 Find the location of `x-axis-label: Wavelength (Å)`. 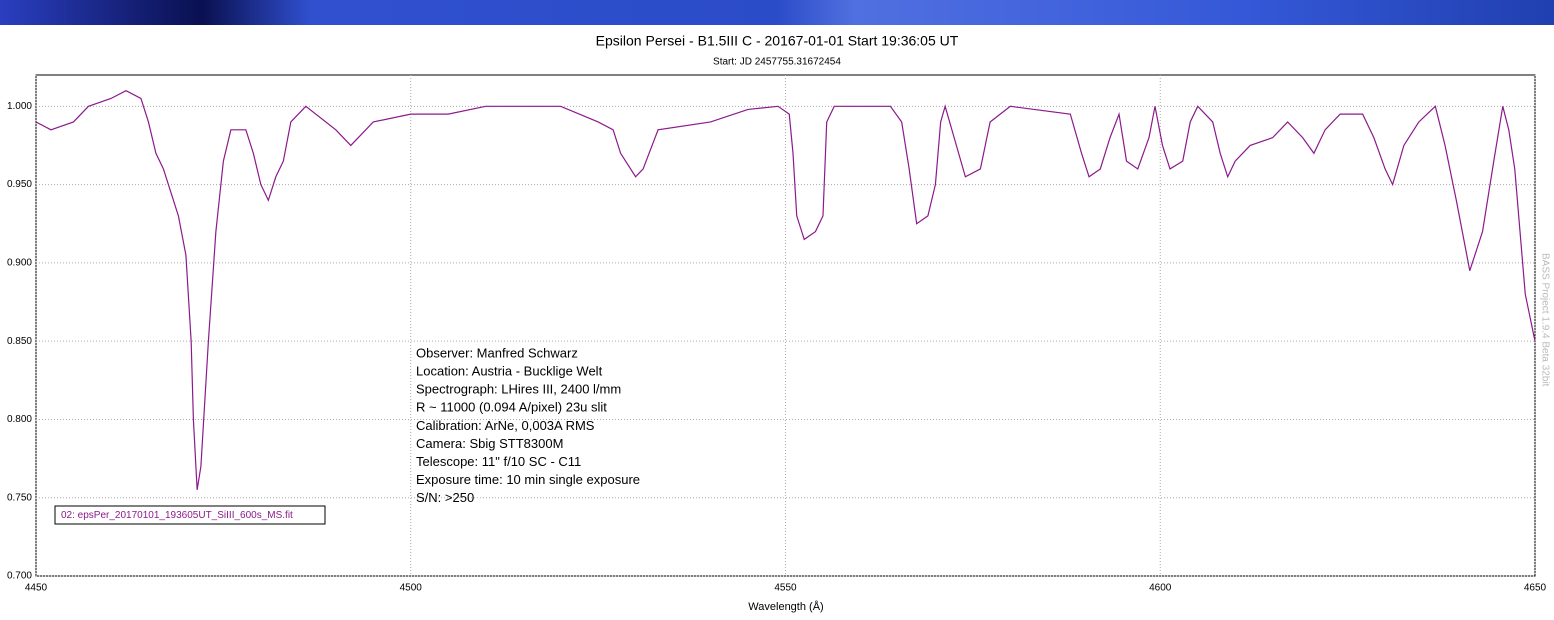

x-axis-label: Wavelength (Å) is located at coordinates (785, 606).